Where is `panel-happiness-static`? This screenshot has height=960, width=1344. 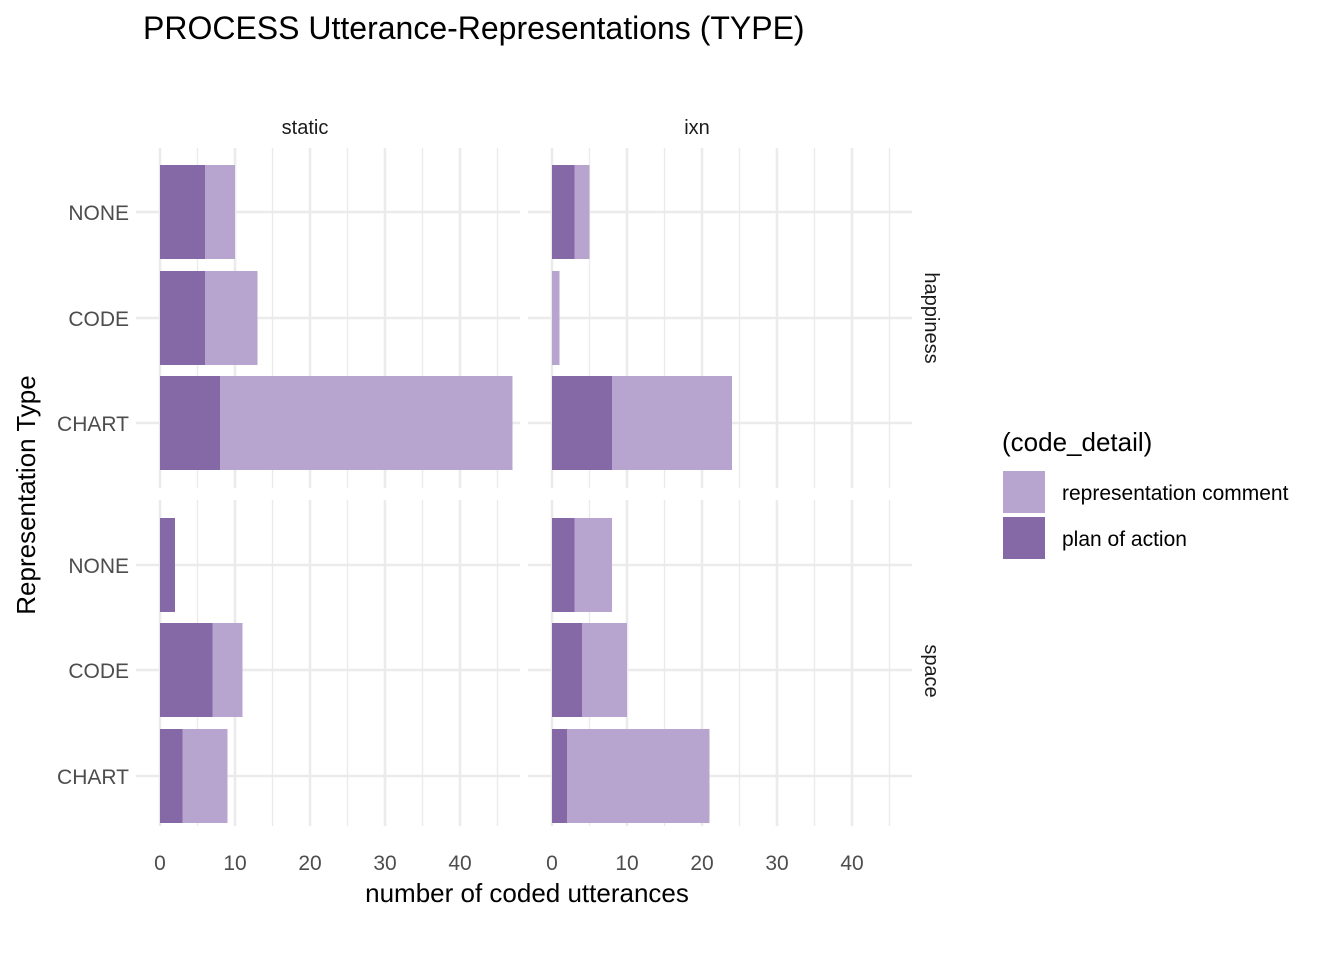 panel-happiness-static is located at coordinates (328, 318).